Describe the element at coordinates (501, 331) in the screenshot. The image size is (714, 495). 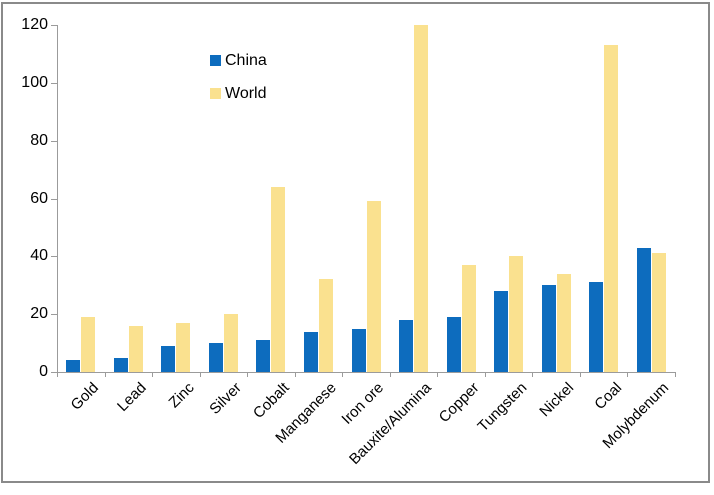
I see `bar-china-tungsten` at that location.